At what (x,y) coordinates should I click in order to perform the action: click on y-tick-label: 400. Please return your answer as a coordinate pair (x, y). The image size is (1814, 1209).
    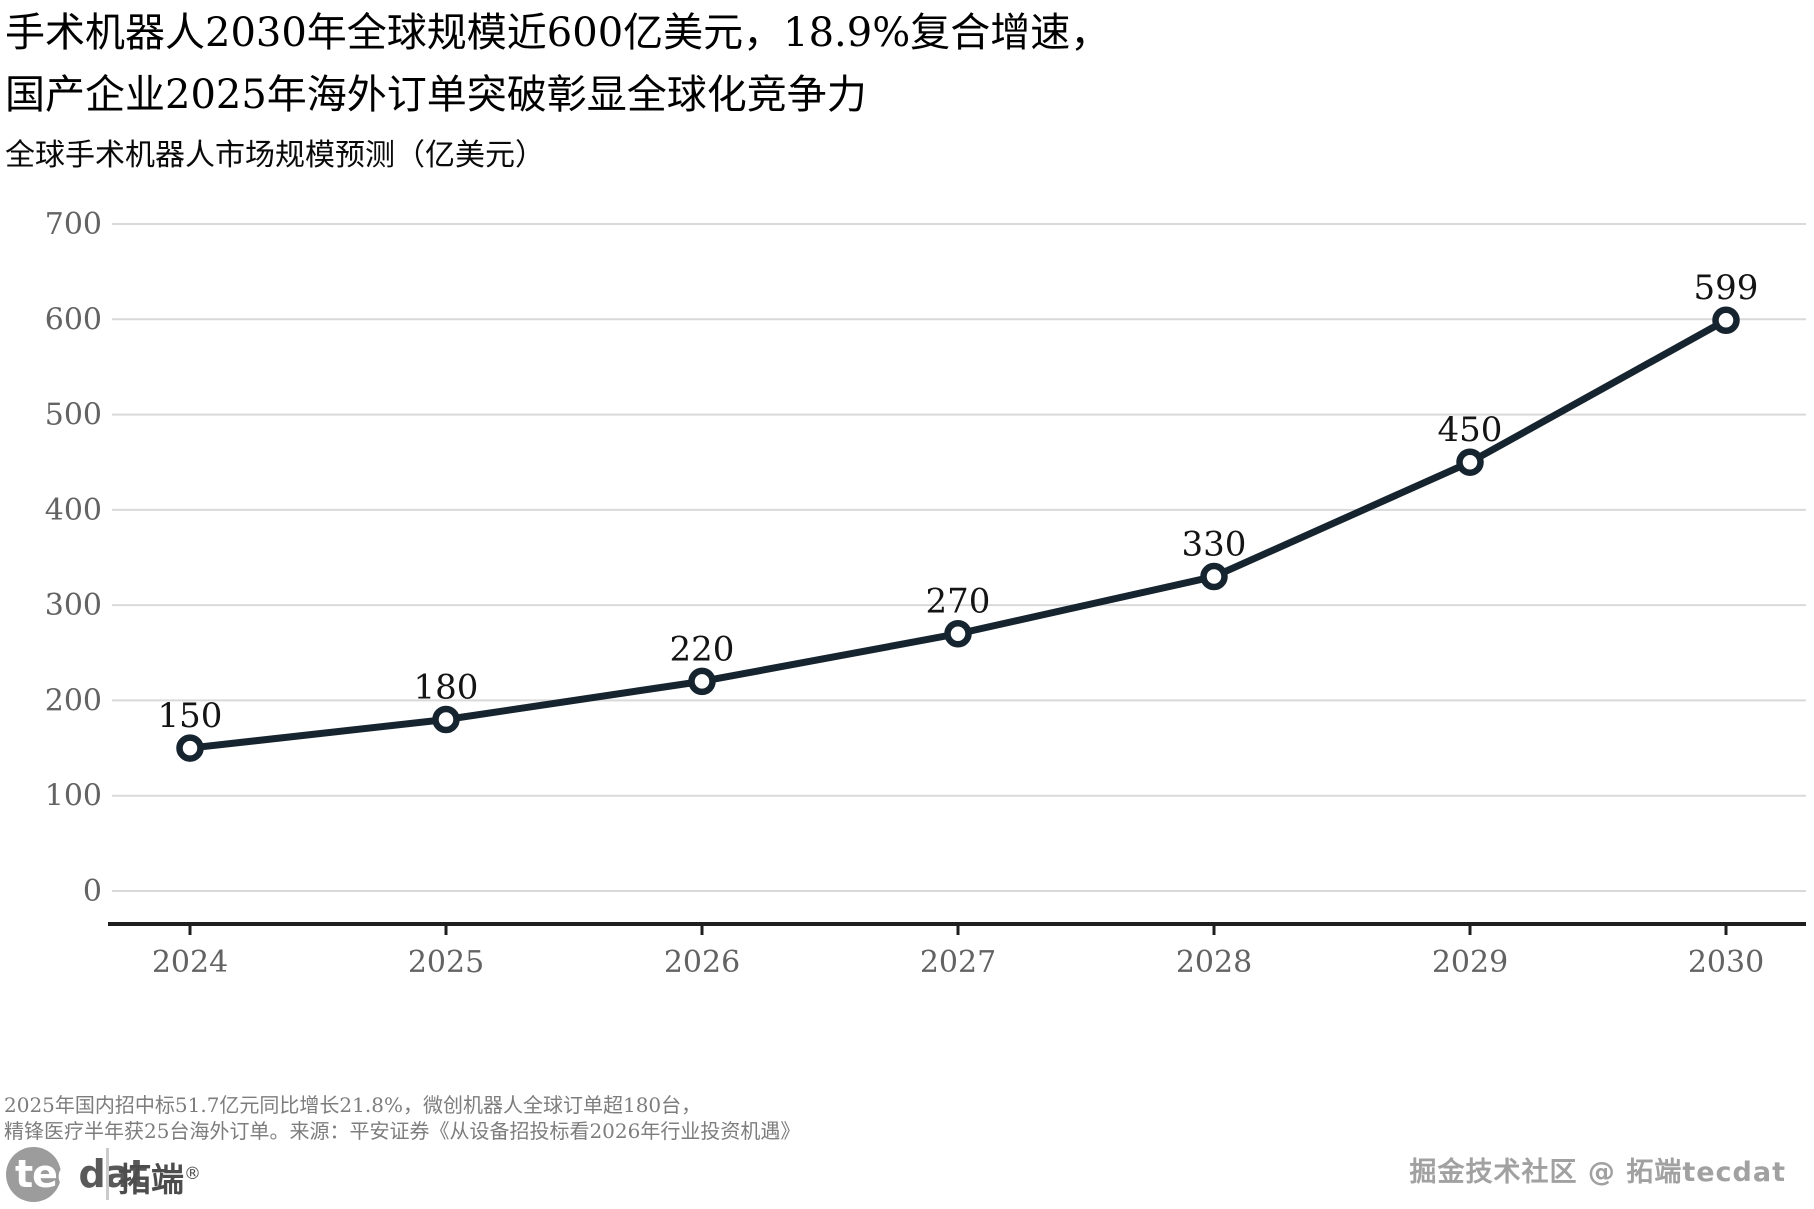
    Looking at the image, I should click on (73, 510).